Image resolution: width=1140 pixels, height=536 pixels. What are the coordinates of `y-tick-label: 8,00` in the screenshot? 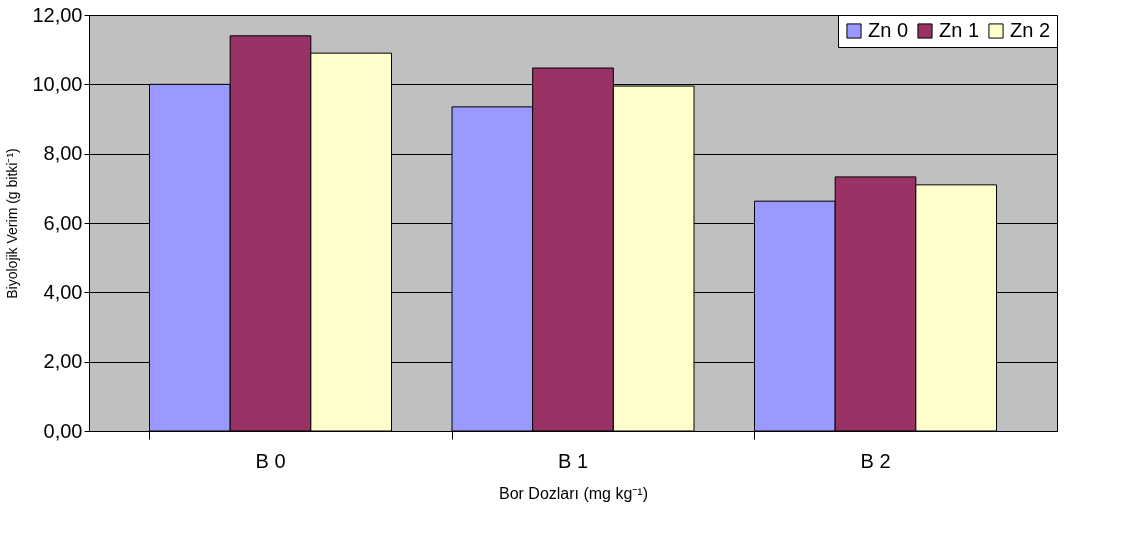 It's located at (63, 153).